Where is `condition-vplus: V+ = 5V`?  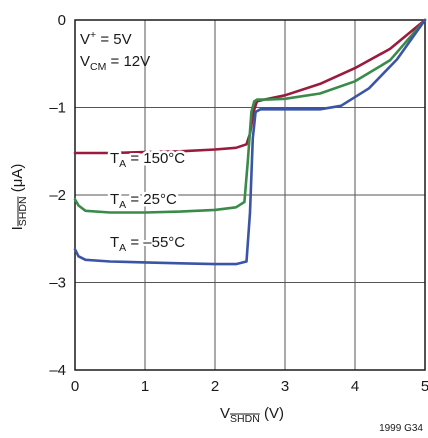 condition-vplus: V+ = 5V is located at coordinates (106, 38).